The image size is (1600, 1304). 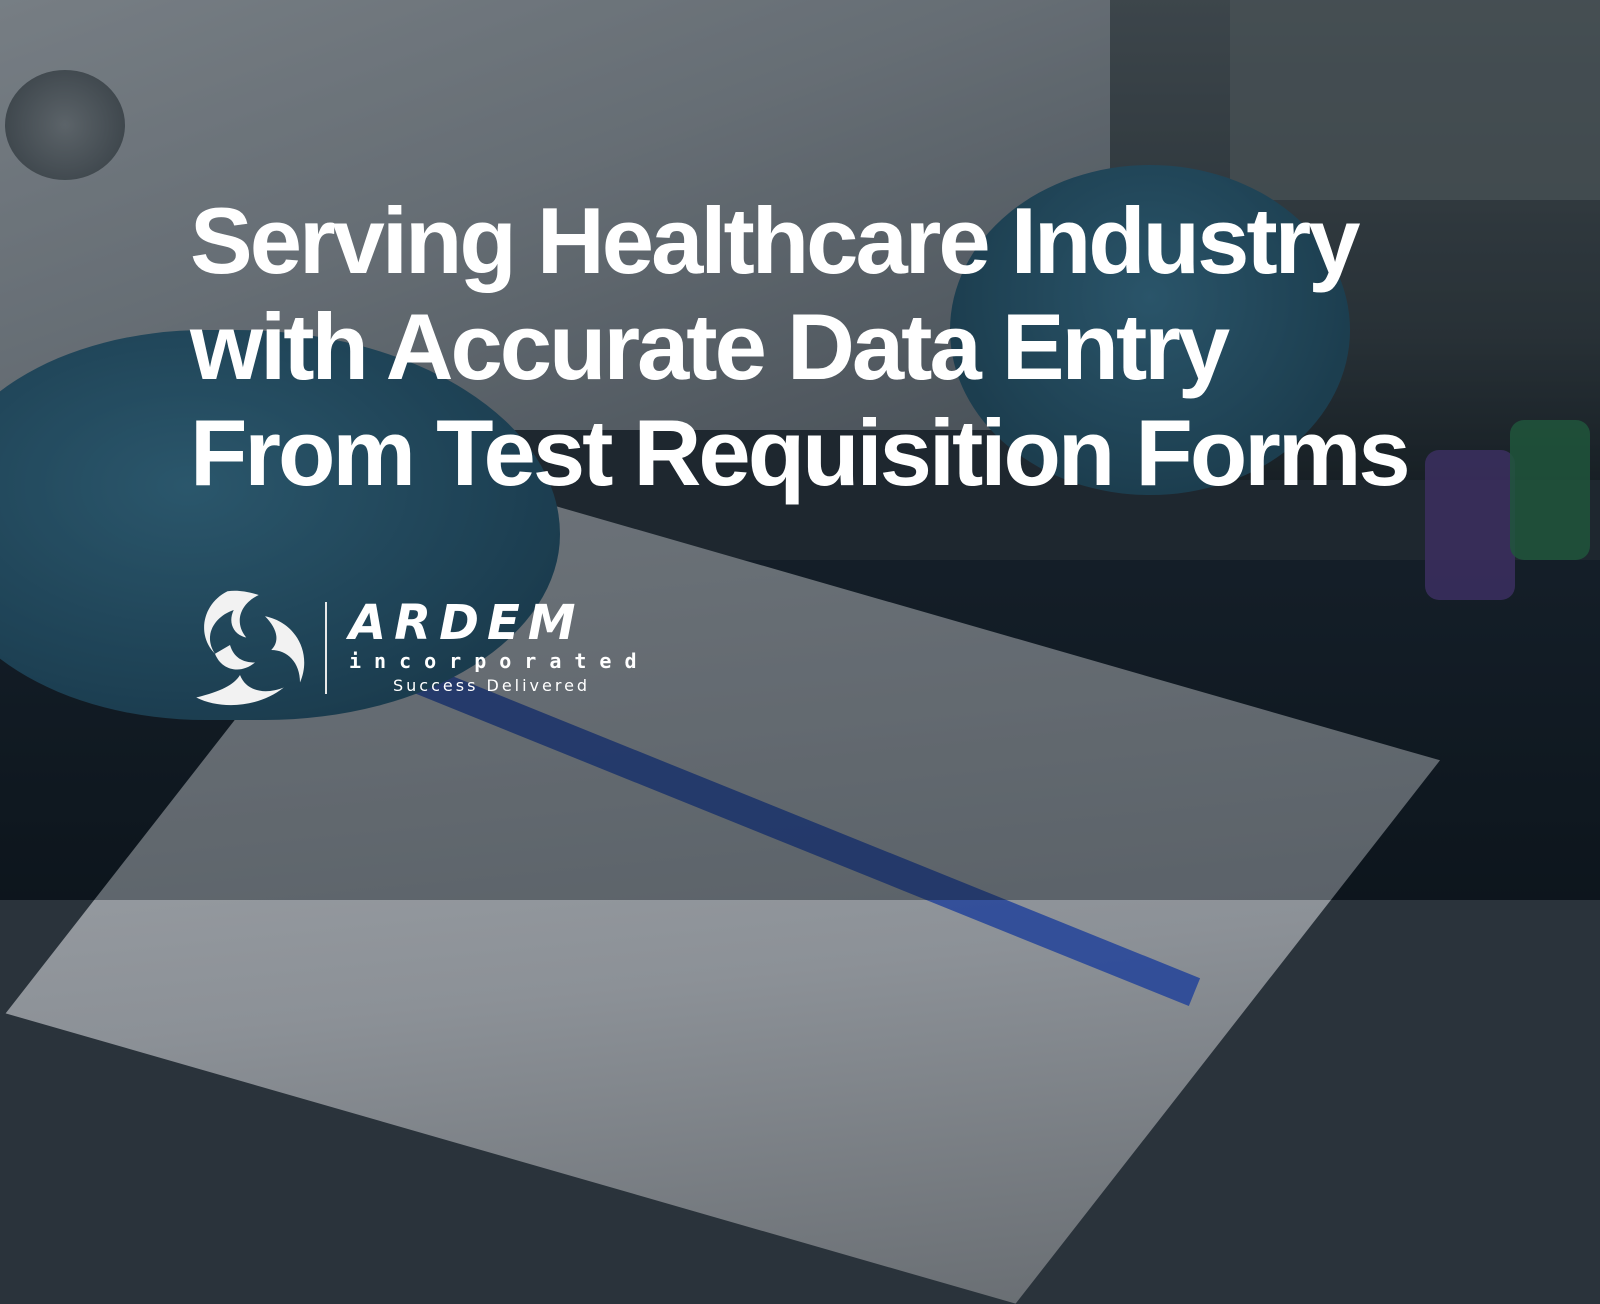 I want to click on test-tube-green, so click(x=1550, y=490).